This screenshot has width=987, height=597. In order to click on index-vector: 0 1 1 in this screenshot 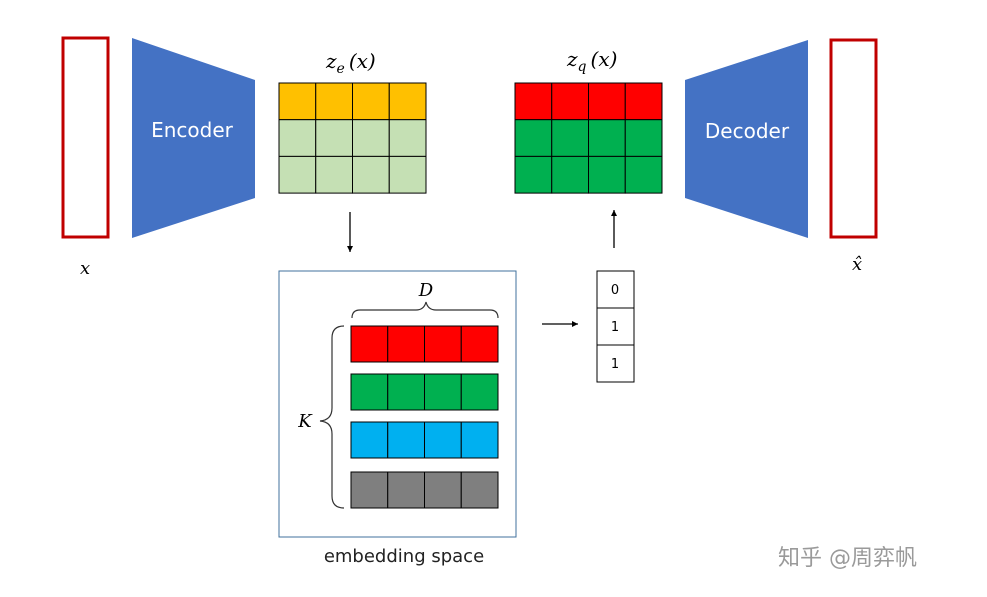, I will do `click(615, 326)`.